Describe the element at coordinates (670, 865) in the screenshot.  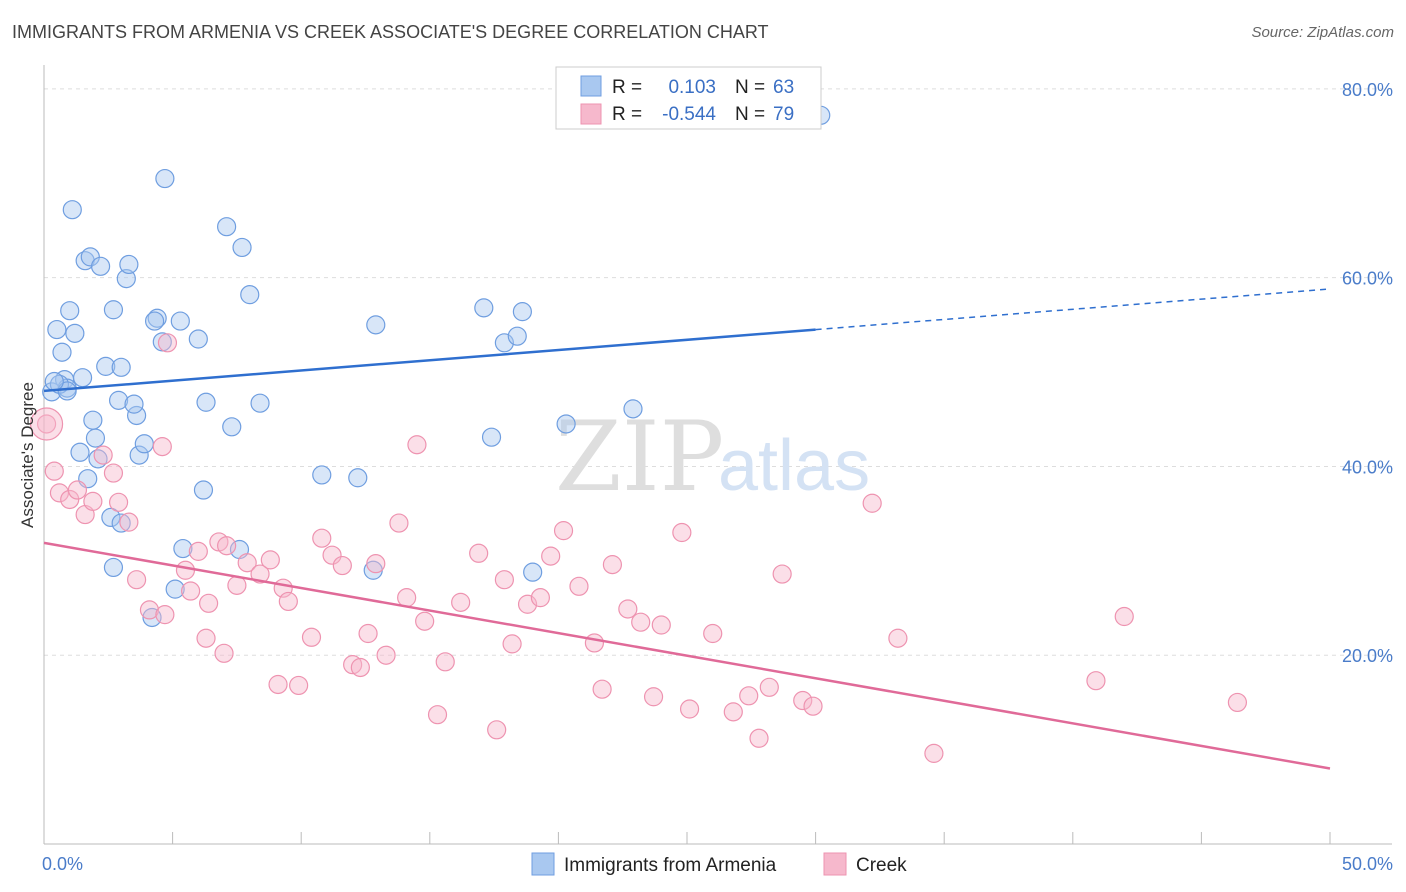
I see `series-legend-label-armenia: Immigrants from Armenia` at that location.